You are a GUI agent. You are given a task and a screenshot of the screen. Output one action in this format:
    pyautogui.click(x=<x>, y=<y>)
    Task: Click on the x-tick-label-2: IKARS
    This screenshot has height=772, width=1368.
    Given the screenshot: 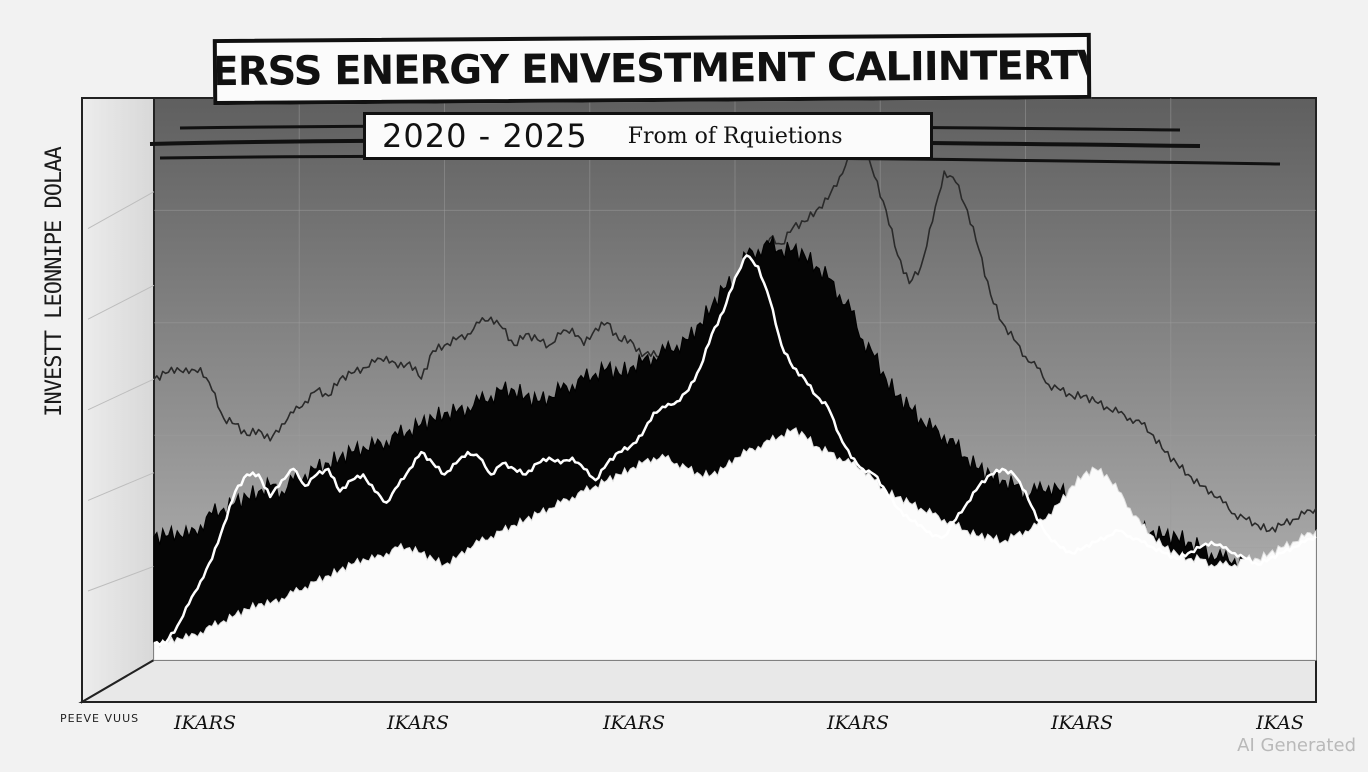 What is the action you would take?
    pyautogui.click(x=418, y=723)
    